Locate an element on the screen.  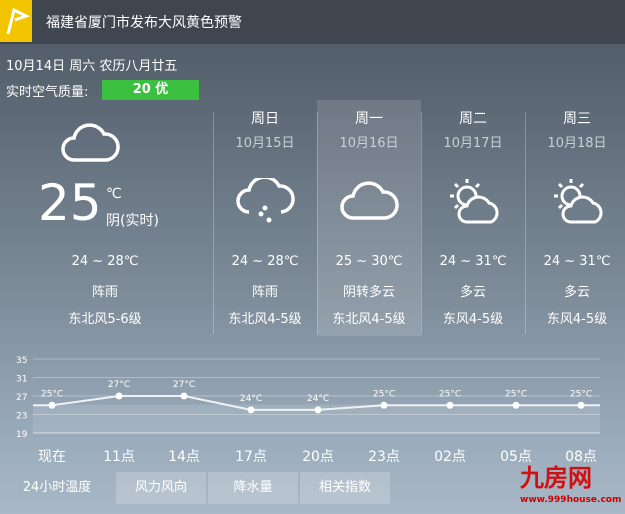
today-date: 10月14日 周六 农历八月廿五 is located at coordinates (92, 66).